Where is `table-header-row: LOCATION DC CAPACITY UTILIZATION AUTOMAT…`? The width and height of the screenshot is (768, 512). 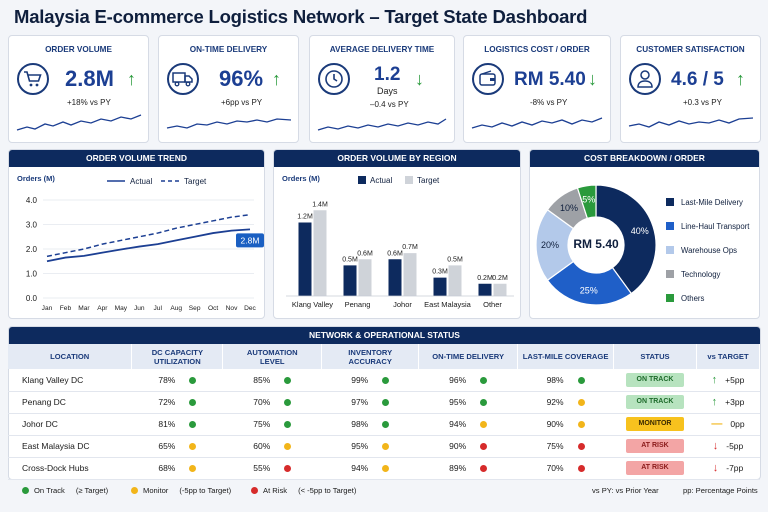 table-header-row: LOCATION DC CAPACITY UTILIZATION AUTOMAT… is located at coordinates (384, 356).